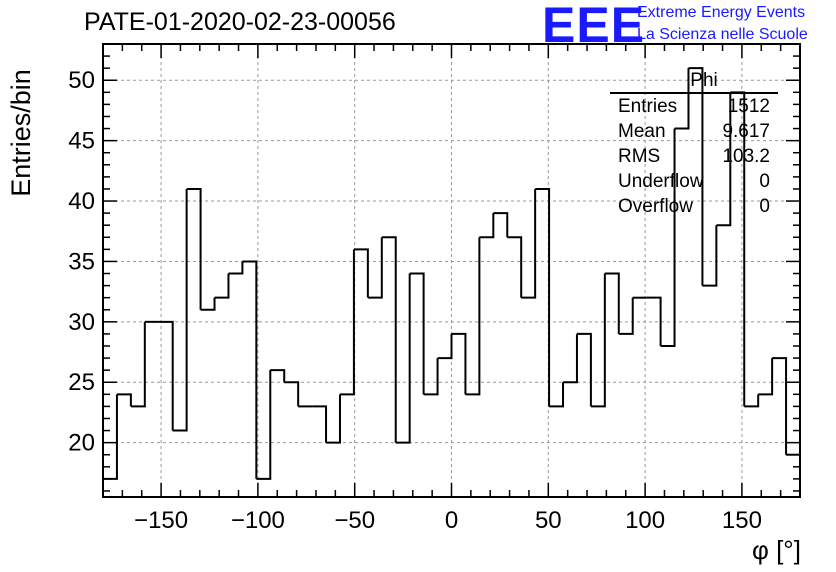  Describe the element at coordinates (645, 520) in the screenshot. I see `x-tick-label: 100` at that location.